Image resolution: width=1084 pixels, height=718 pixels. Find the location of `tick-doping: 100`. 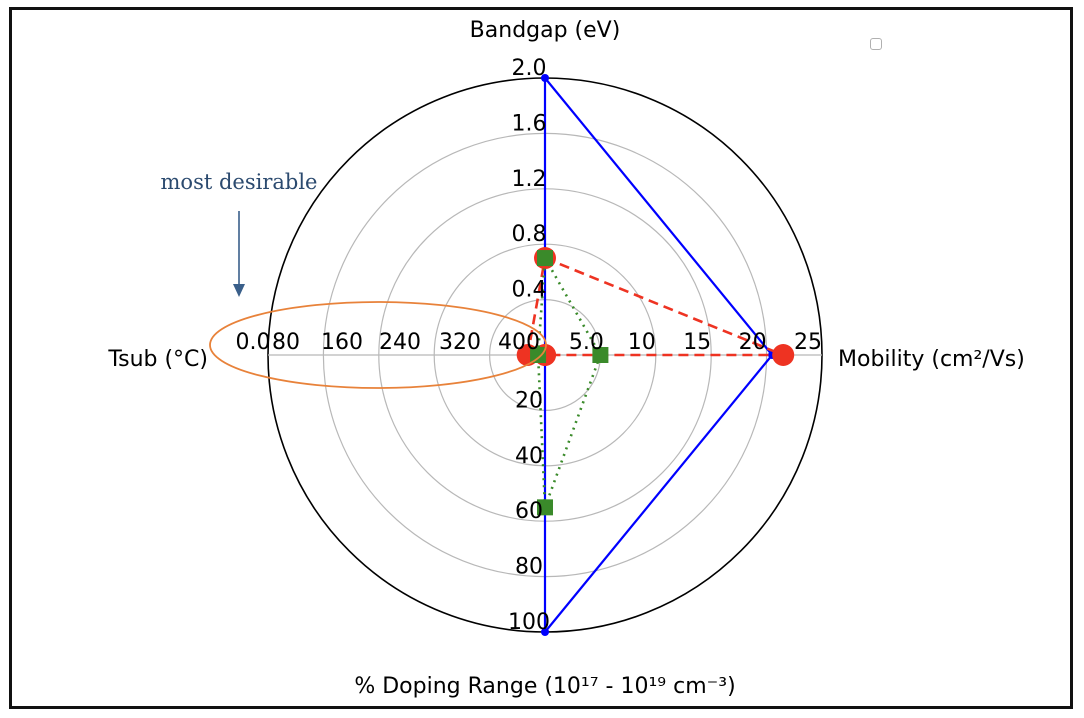

tick-doping: 100 is located at coordinates (529, 622).